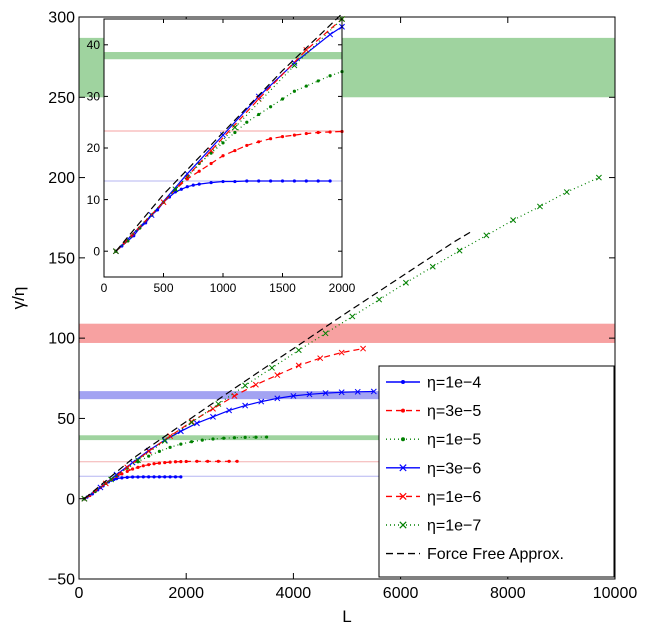 Image resolution: width=647 pixels, height=628 pixels. I want to click on main-x-tick-label: 0, so click(79, 593).